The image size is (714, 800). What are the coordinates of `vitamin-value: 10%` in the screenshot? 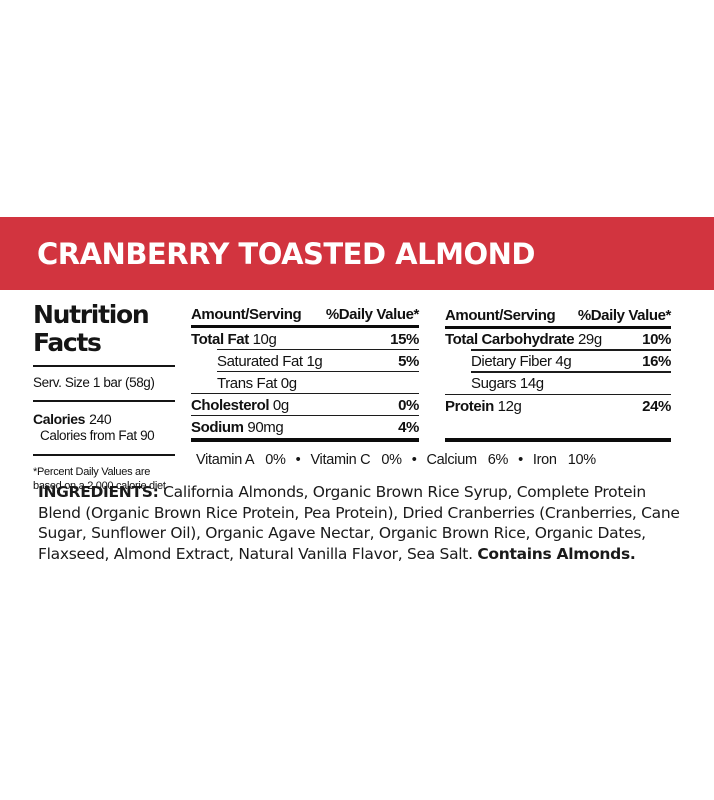 It's located at (581, 460).